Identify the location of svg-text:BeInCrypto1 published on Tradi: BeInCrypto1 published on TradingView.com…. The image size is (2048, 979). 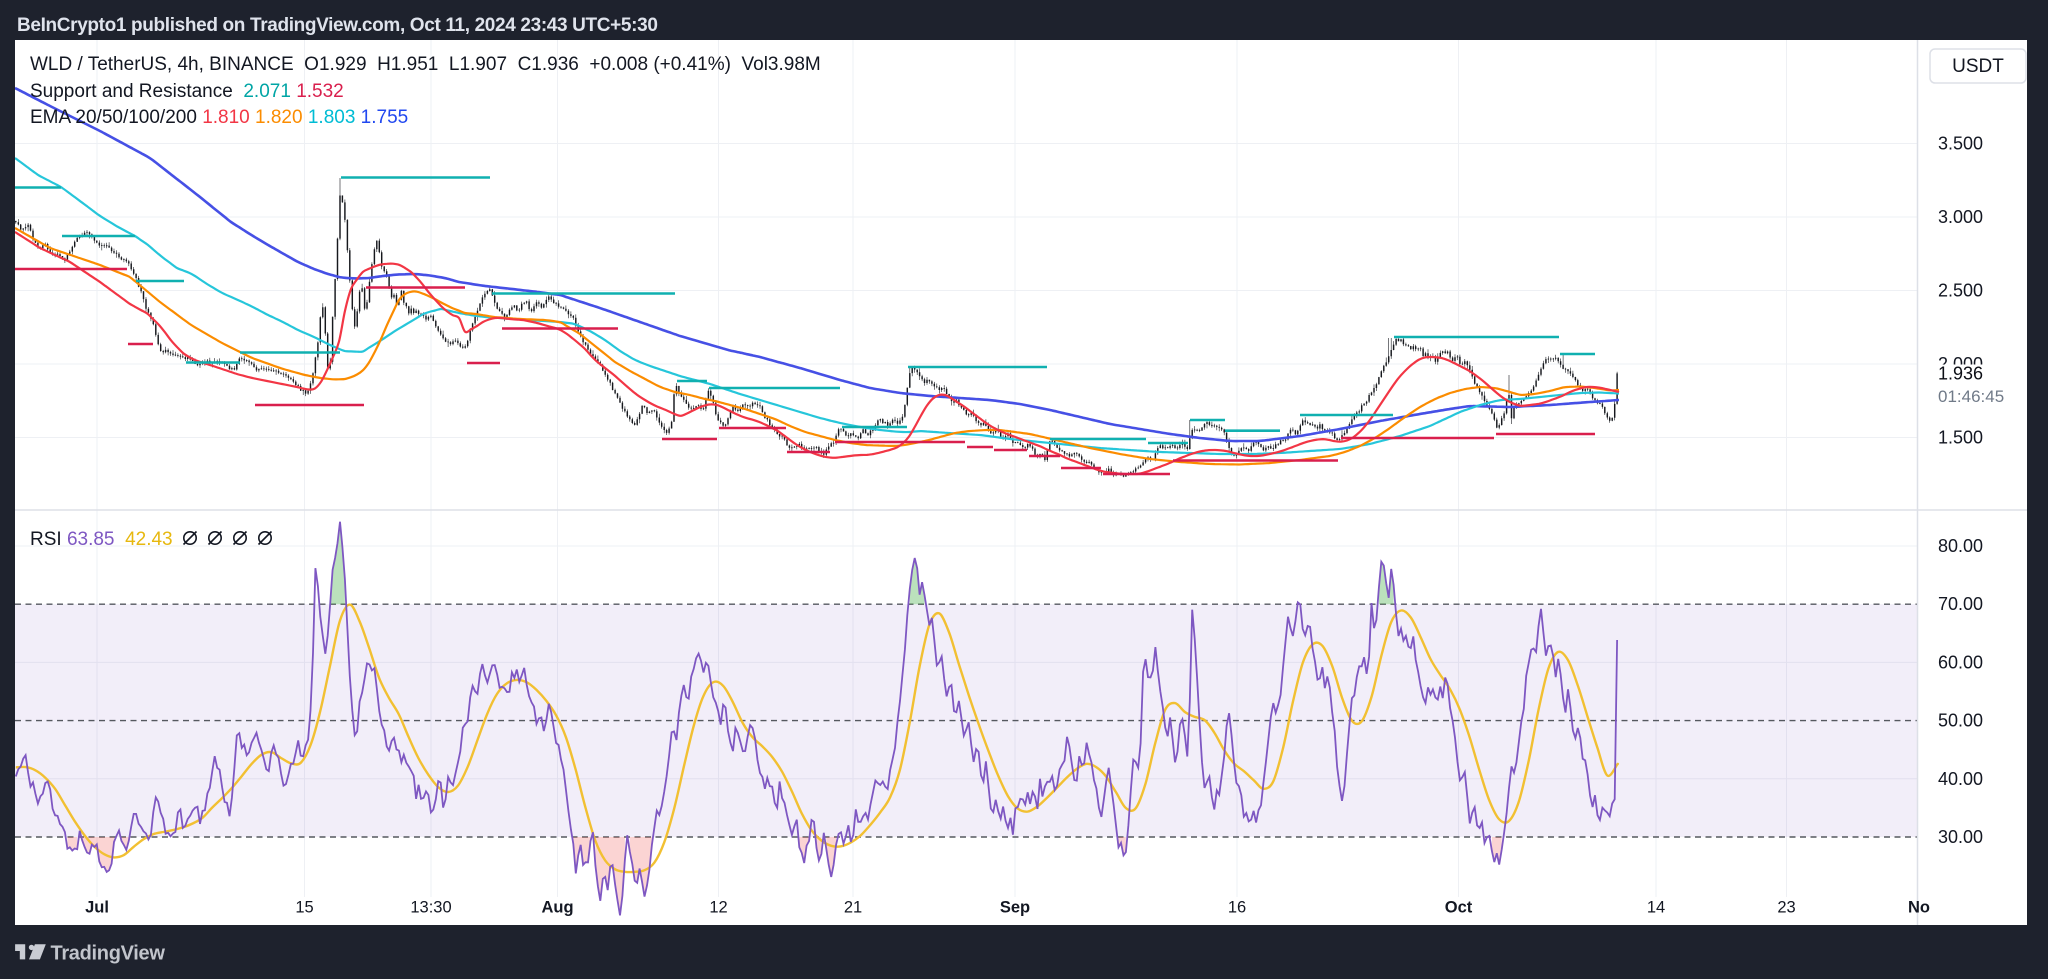
(337, 25).